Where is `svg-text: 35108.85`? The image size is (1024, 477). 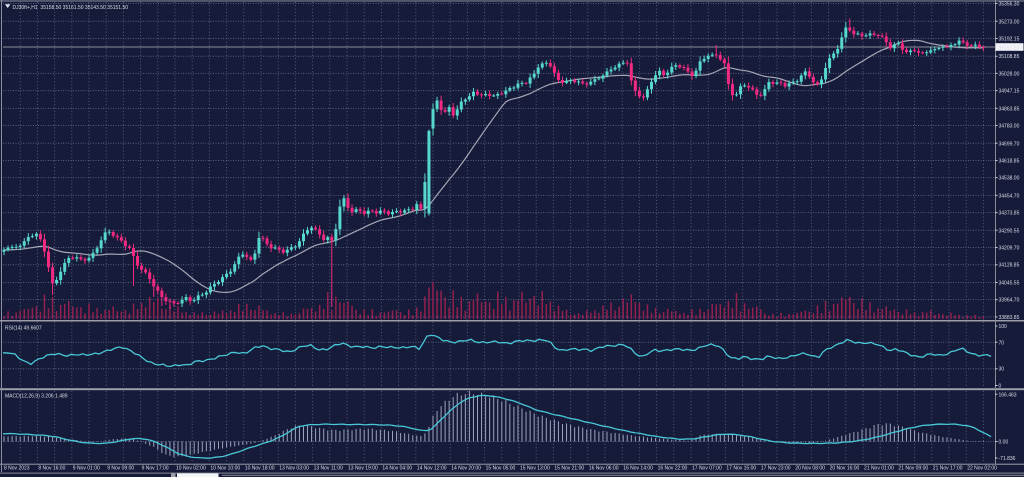 svg-text: 35108.85 is located at coordinates (1009, 57).